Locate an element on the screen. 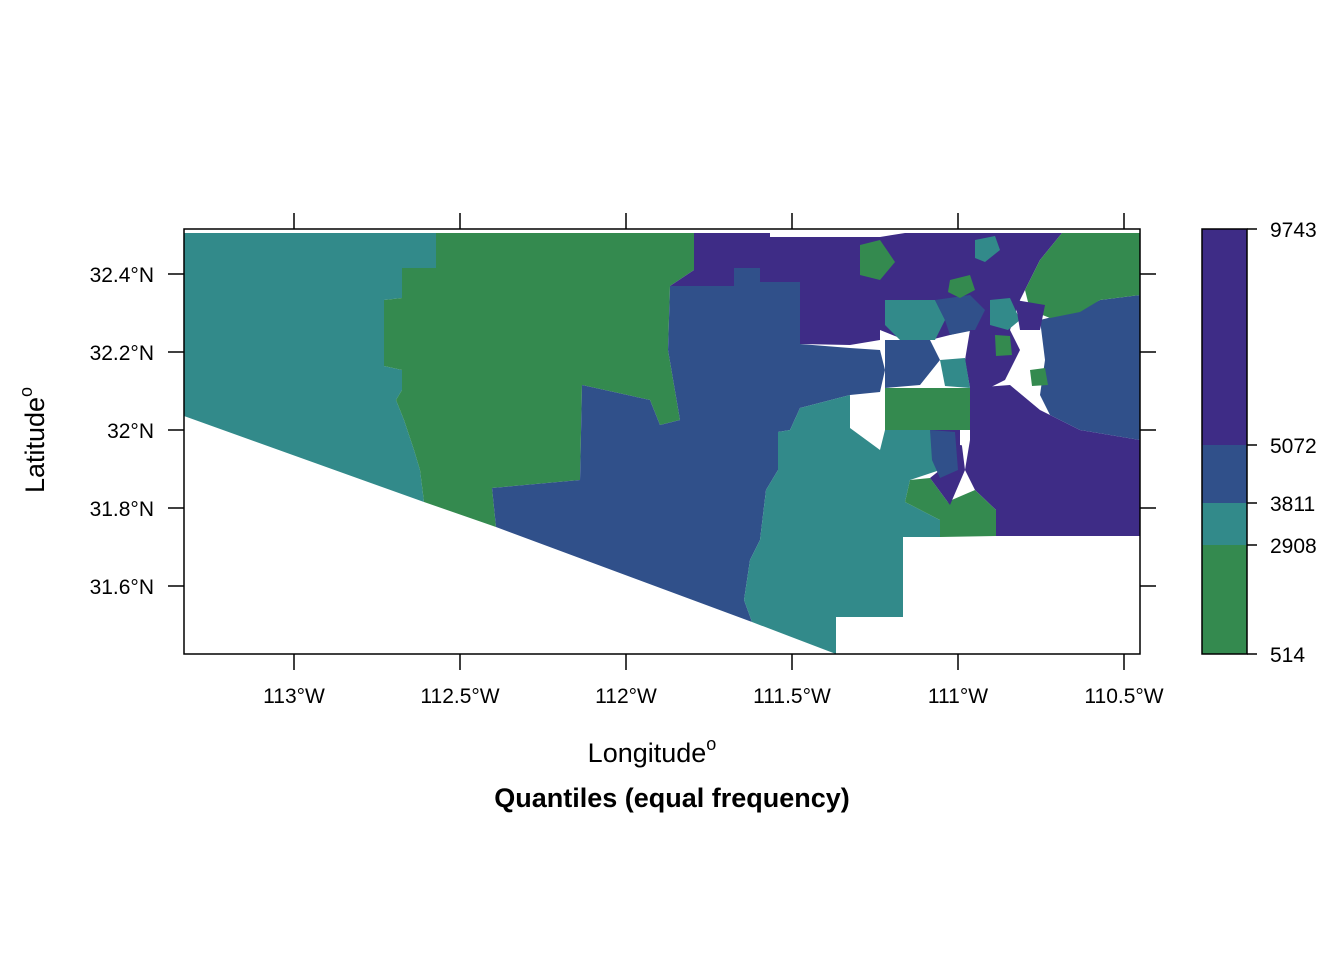 The width and height of the screenshot is (1344, 960). legend-frame is located at coordinates (1224, 441).